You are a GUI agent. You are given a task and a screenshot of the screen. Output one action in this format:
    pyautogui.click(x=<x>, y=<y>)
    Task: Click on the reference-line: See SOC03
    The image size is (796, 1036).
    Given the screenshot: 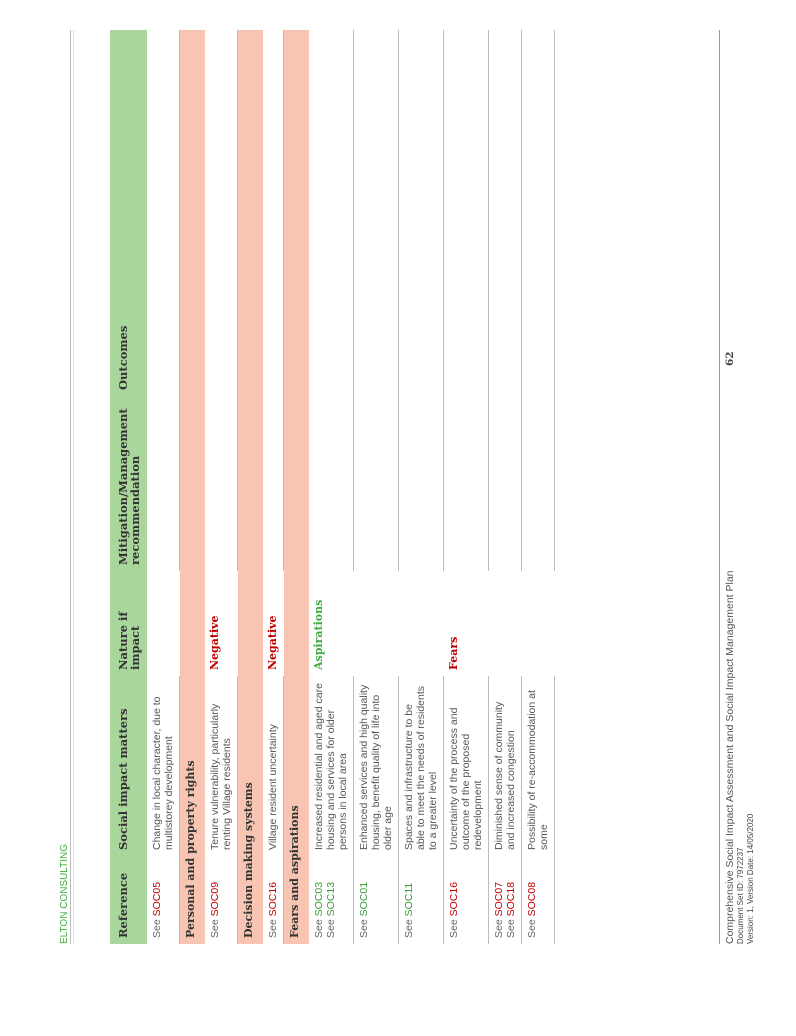 What is the action you would take?
    pyautogui.click(x=319, y=900)
    